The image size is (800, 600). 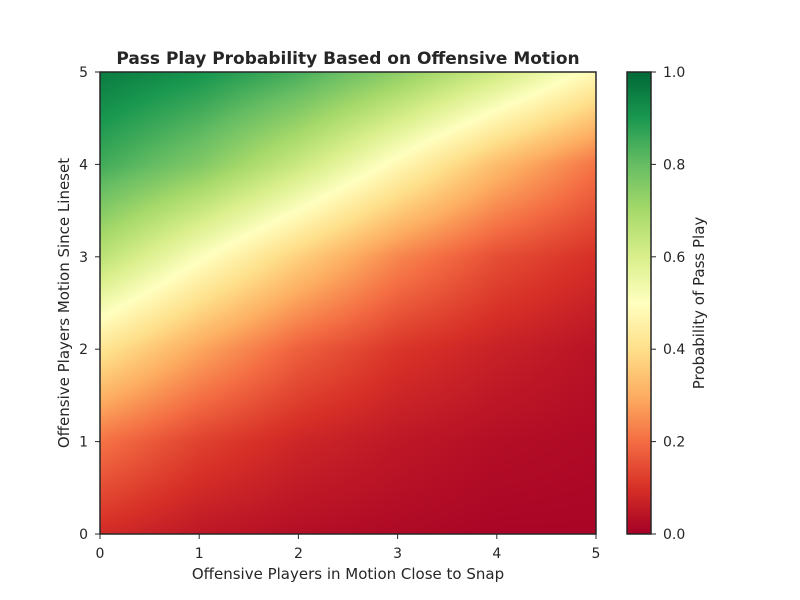 I want to click on y-tick-label: 1, so click(x=83, y=443).